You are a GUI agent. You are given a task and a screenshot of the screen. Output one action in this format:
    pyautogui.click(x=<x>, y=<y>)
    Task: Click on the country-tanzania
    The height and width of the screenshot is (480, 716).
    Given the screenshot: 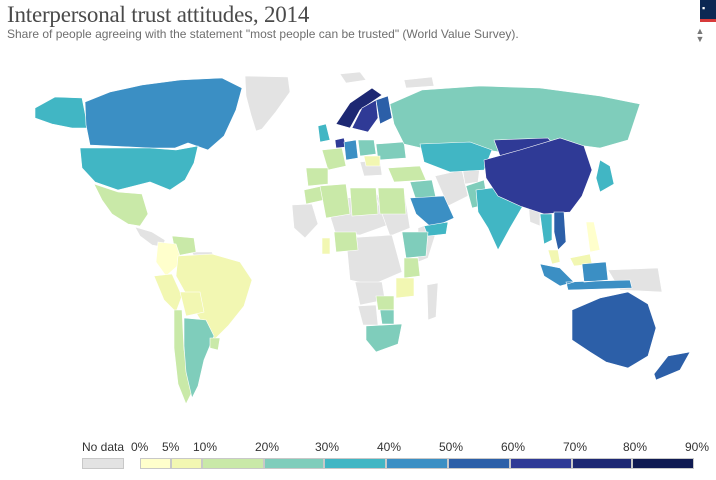 What is the action you would take?
    pyautogui.click(x=405, y=288)
    